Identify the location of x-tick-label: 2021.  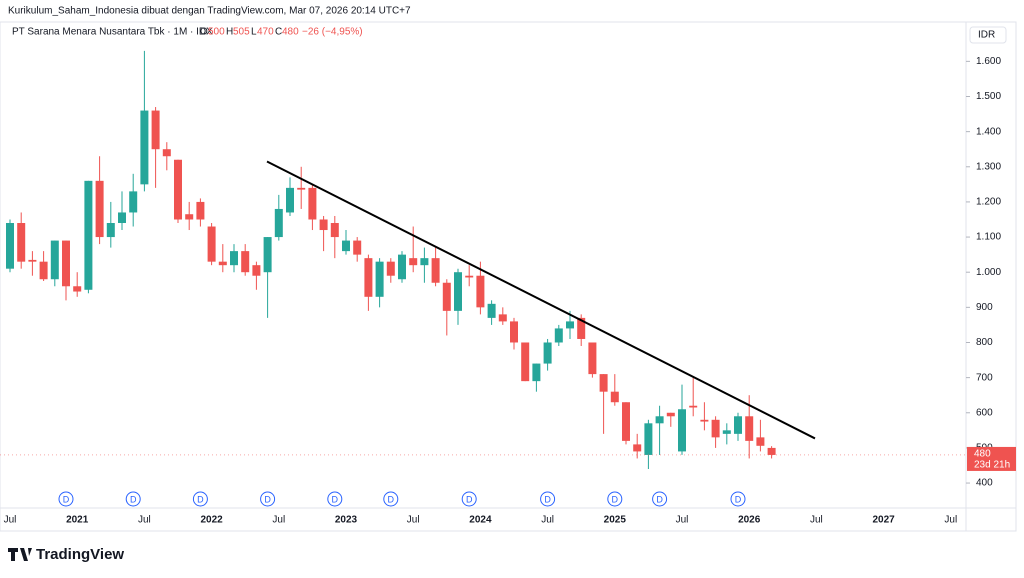
(77, 520).